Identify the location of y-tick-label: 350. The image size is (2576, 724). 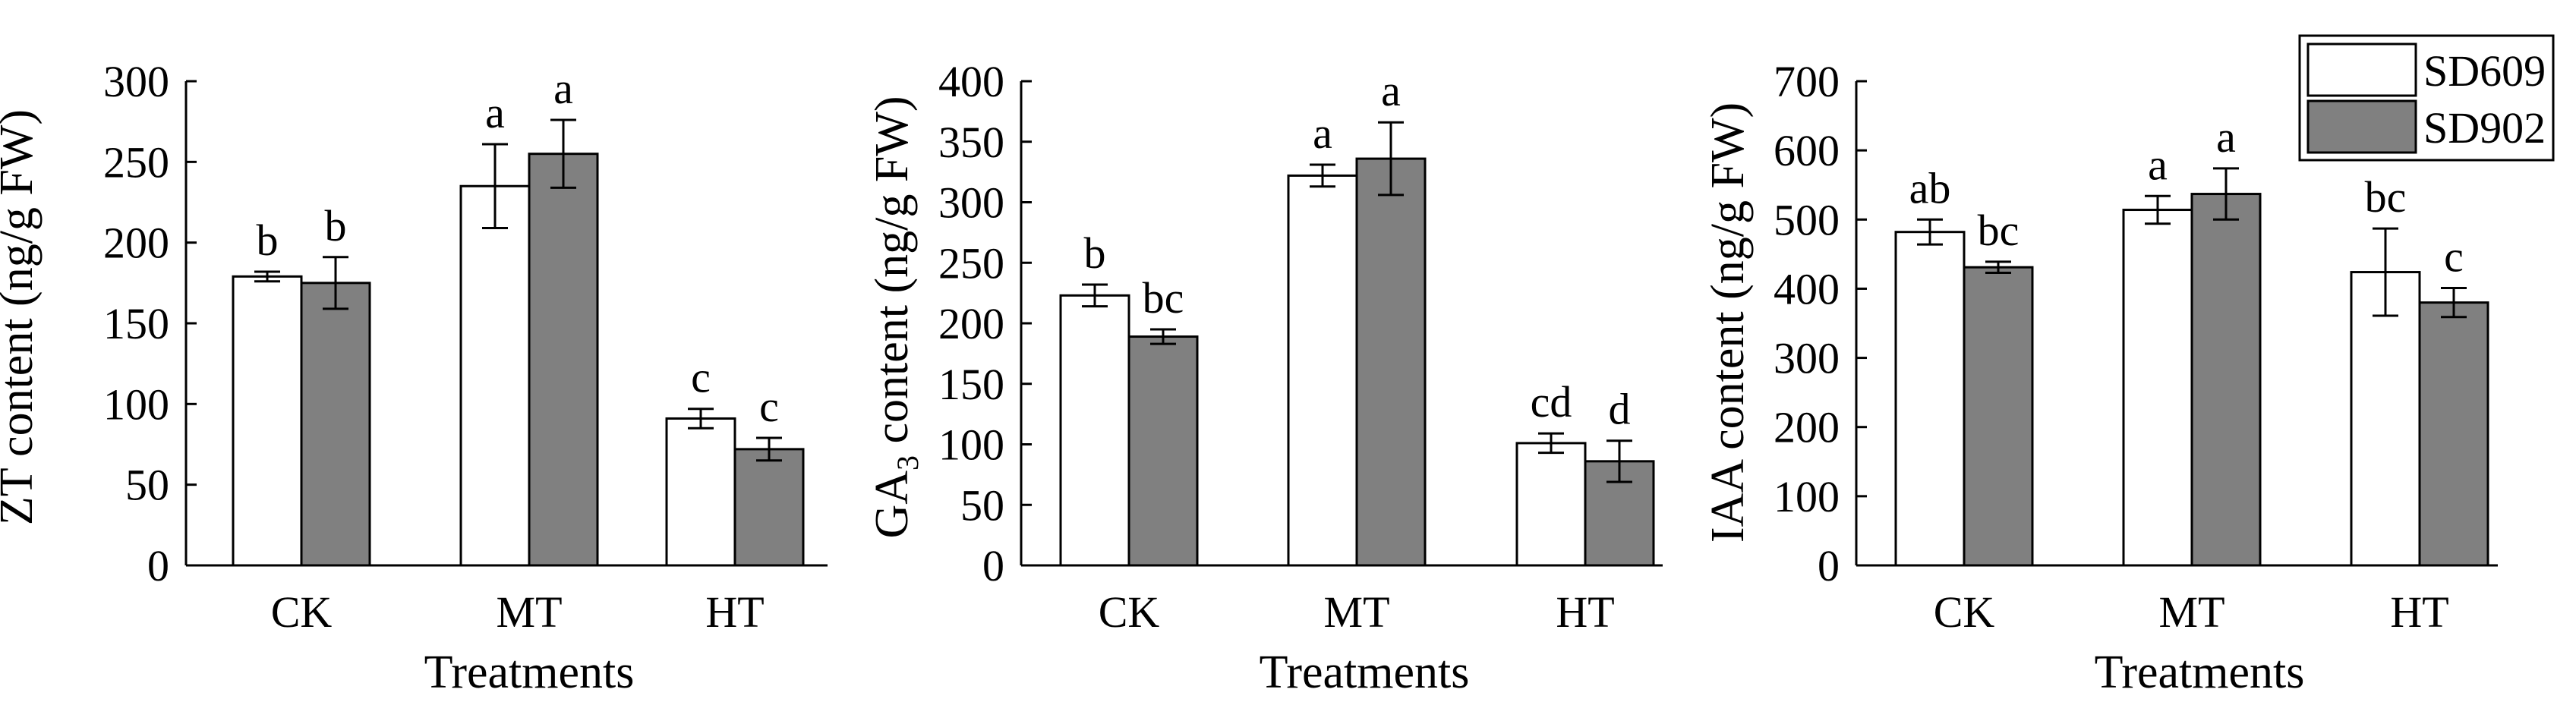
(971, 142).